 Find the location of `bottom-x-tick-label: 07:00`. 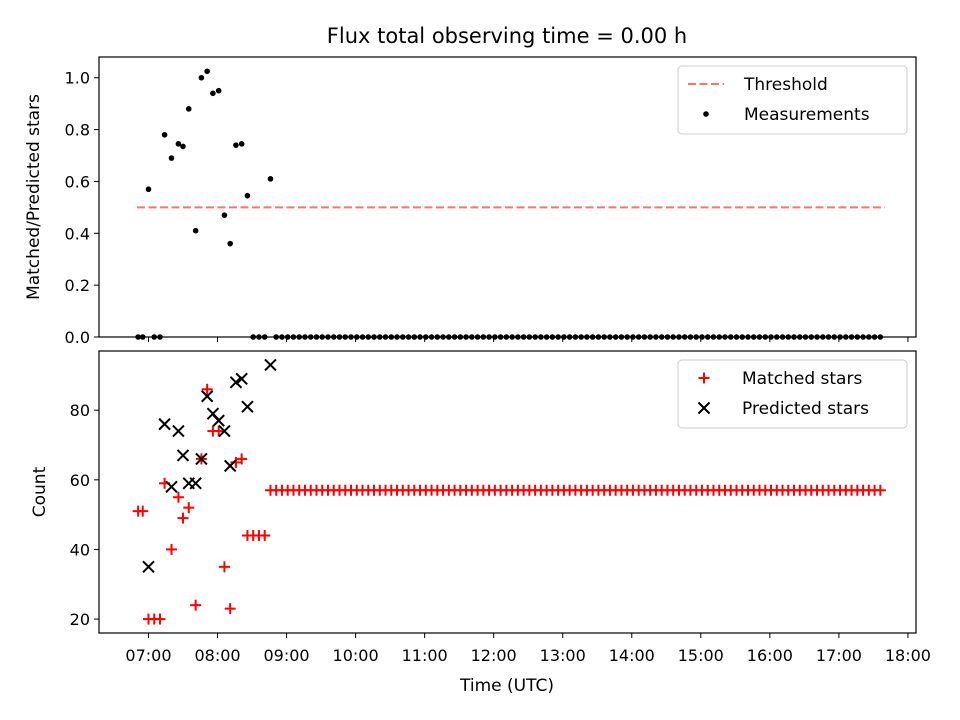

bottom-x-tick-label: 07:00 is located at coordinates (148, 655).